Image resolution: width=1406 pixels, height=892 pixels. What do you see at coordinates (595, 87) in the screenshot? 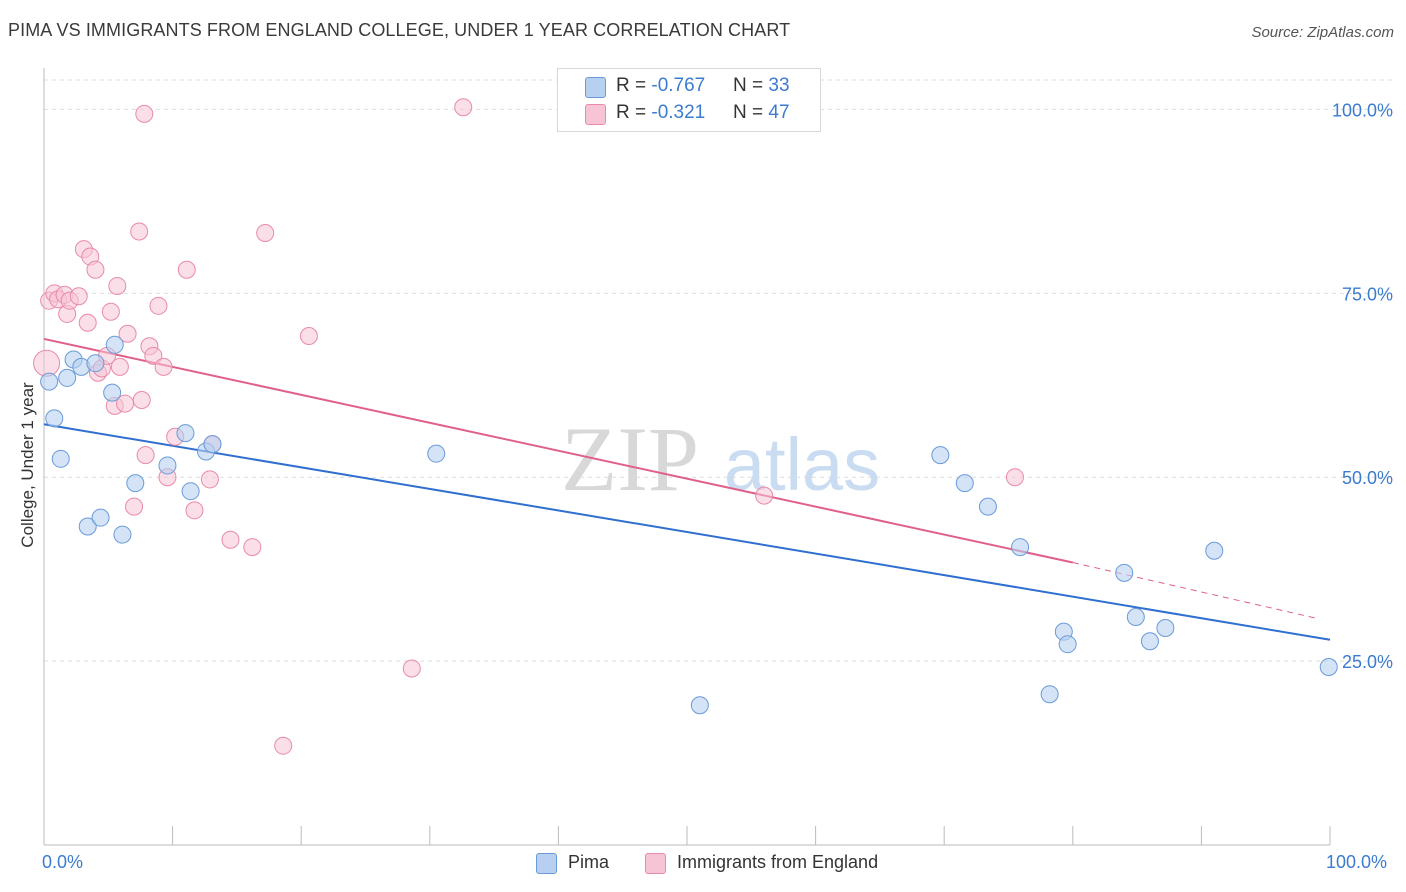
I see `pima-swatch` at bounding box center [595, 87].